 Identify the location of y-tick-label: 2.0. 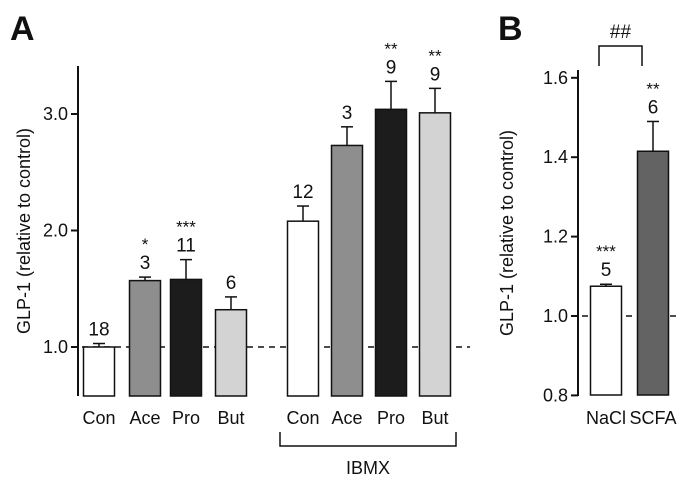
(55, 231).